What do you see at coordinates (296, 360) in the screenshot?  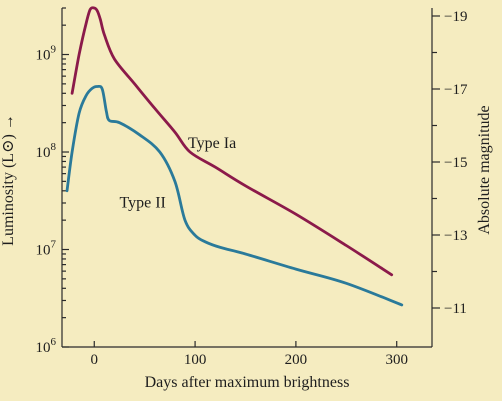 I see `x-tick-label: 200` at bounding box center [296, 360].